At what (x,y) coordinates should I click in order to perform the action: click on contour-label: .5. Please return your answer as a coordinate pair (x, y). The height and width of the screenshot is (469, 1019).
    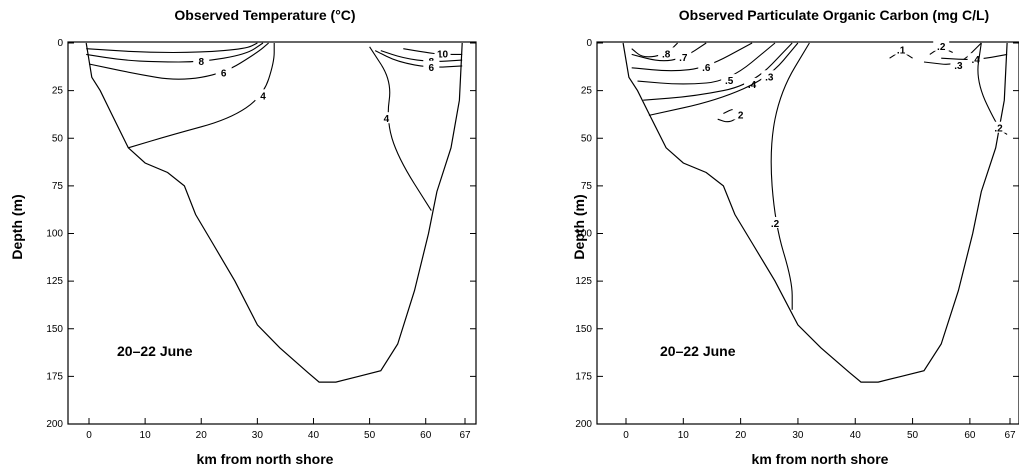
    Looking at the image, I should click on (729, 81).